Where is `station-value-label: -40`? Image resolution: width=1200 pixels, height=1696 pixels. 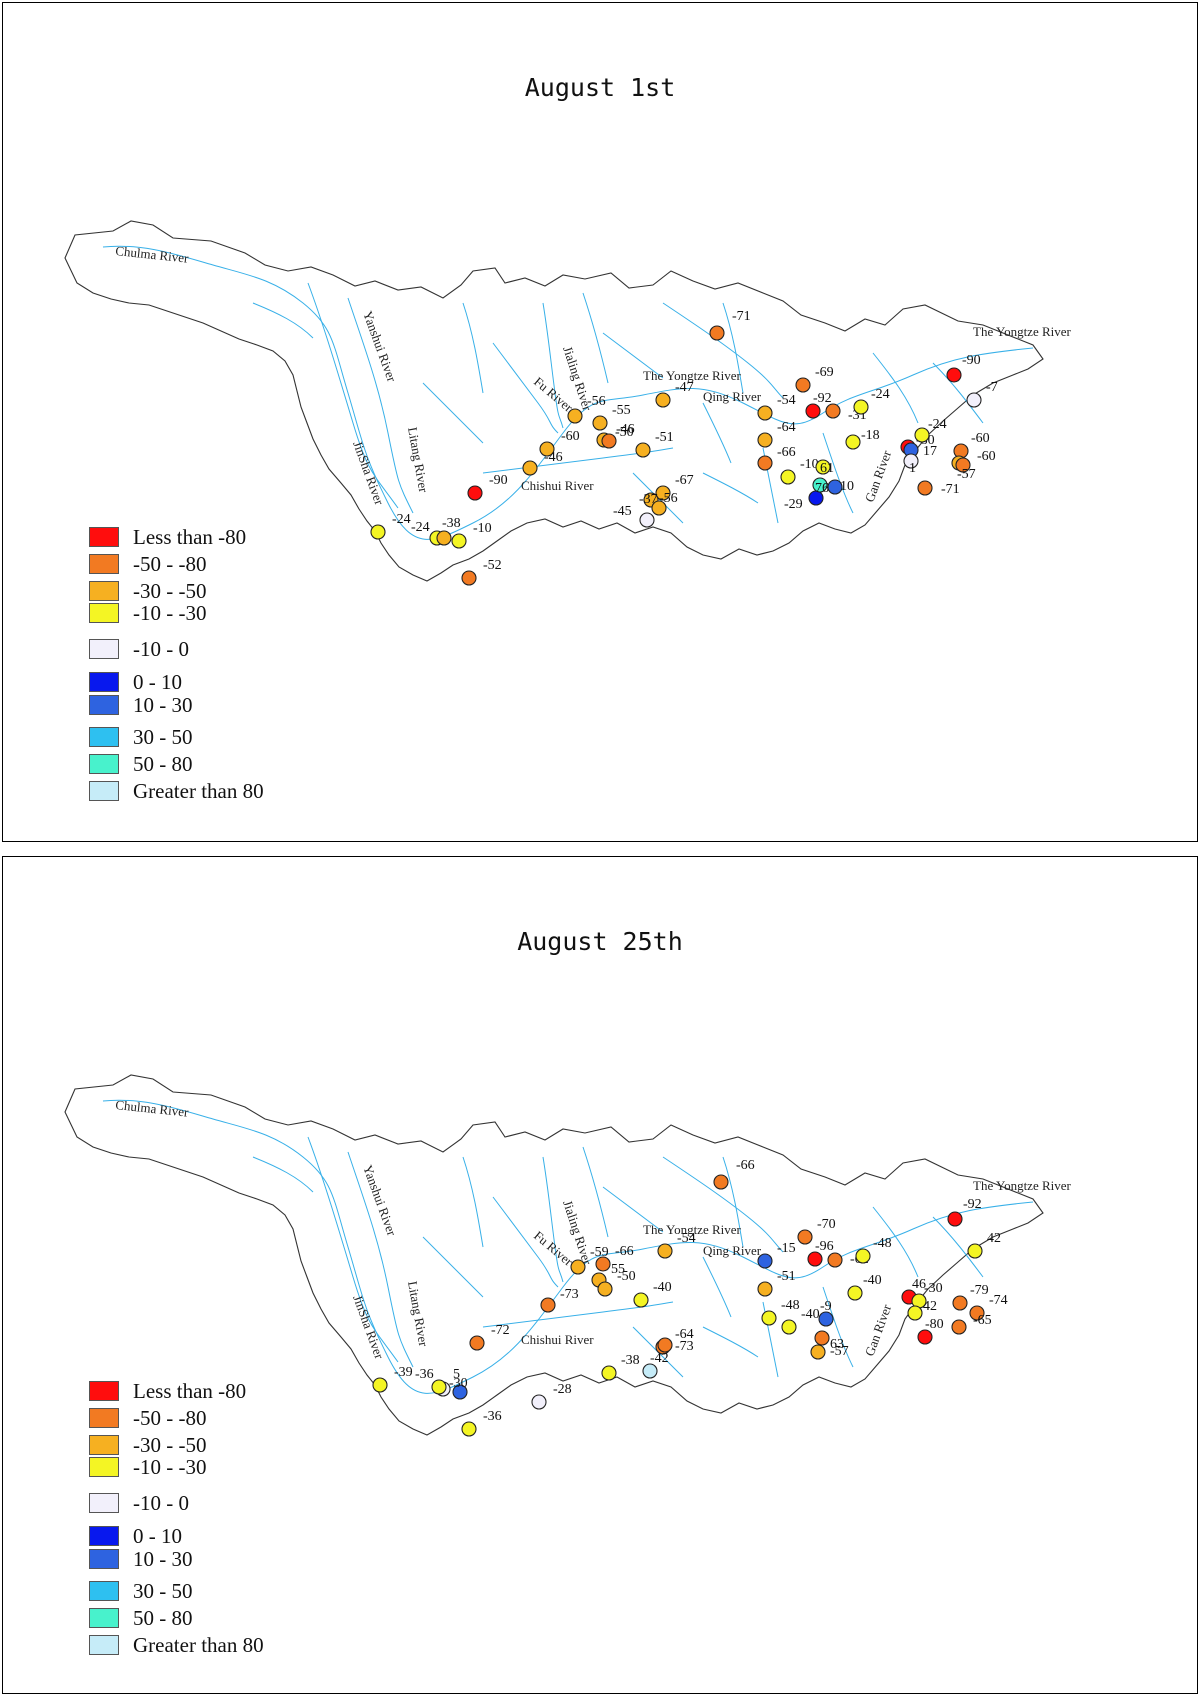
station-value-label: -40 is located at coordinates (810, 1314).